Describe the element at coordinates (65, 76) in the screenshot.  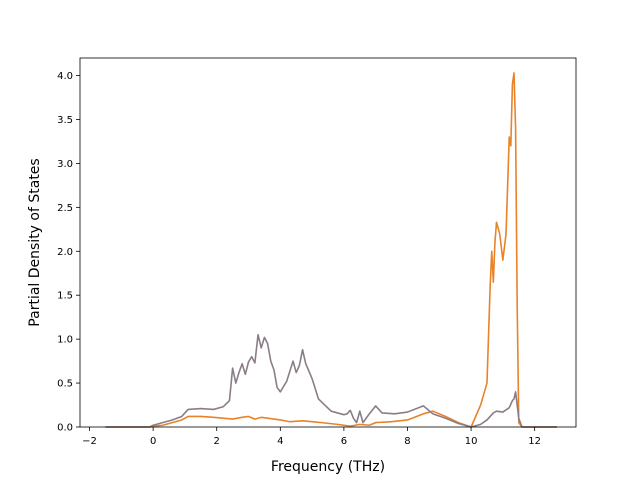
I see `y-tick-label: 4.0` at that location.